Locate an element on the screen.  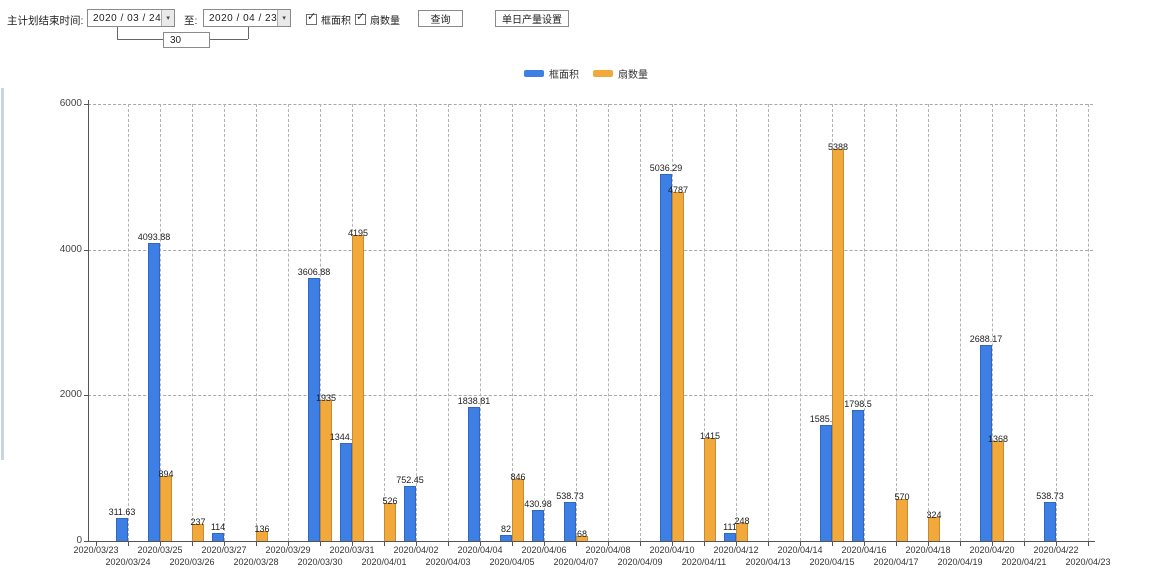
area-checkbox-label: 框面积 is located at coordinates (336, 21).